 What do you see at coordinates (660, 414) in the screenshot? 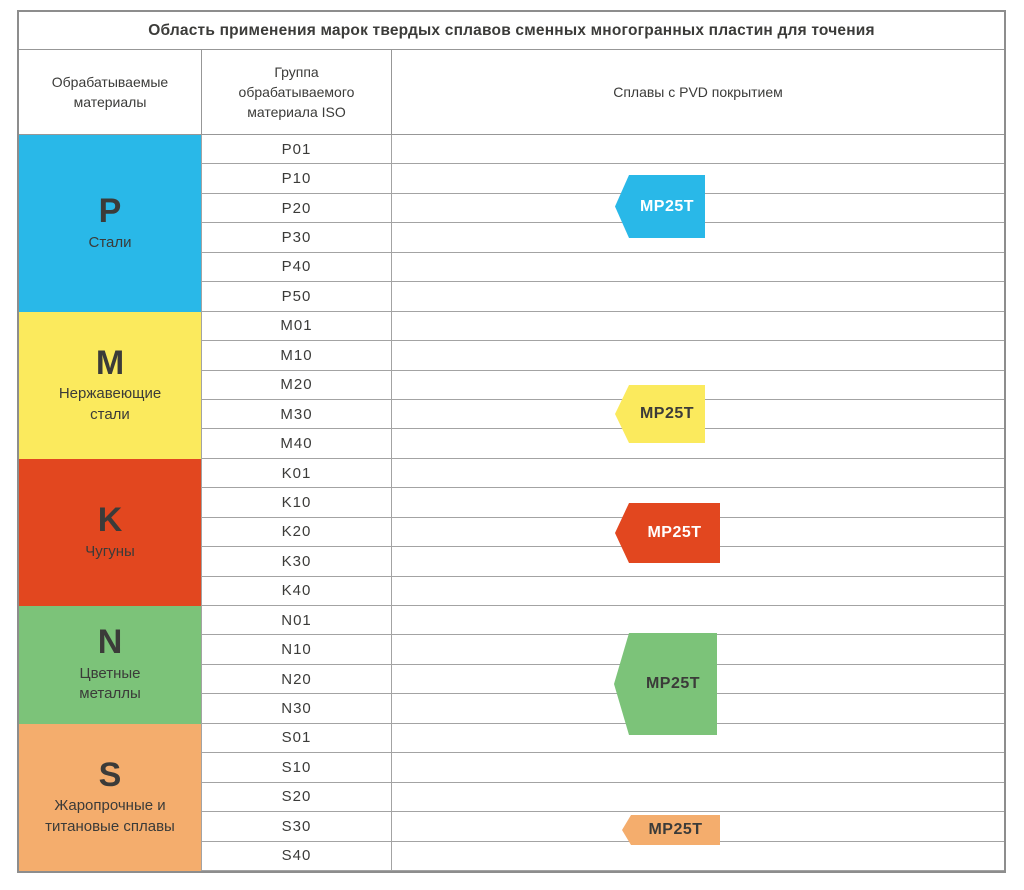
I see `grade-marker-M: MP25T` at bounding box center [660, 414].